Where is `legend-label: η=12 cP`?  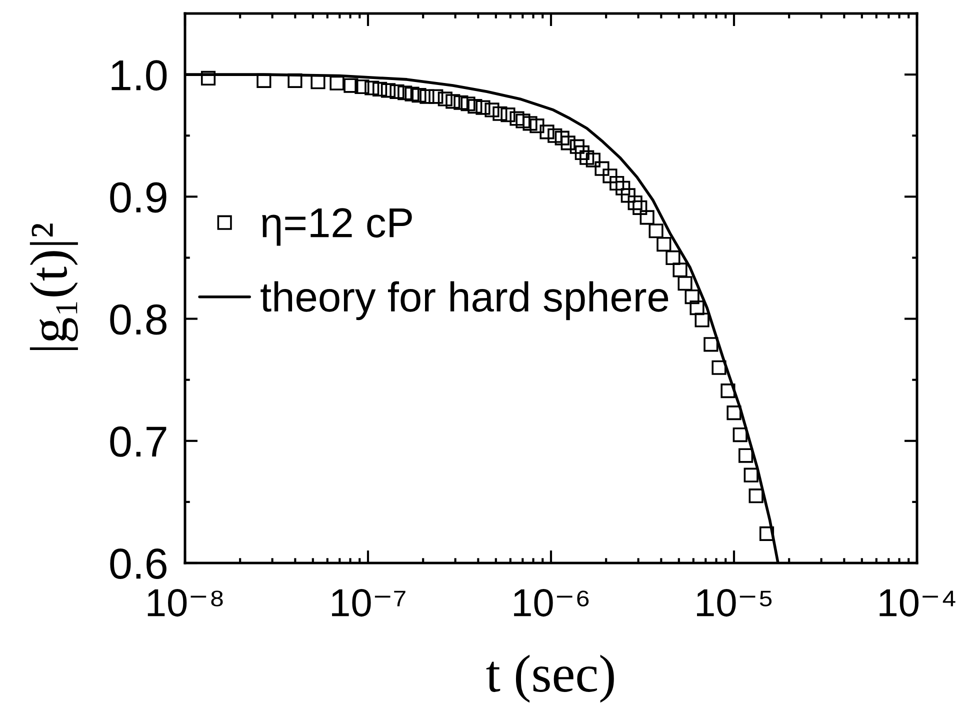 legend-label: η=12 cP is located at coordinates (337, 227).